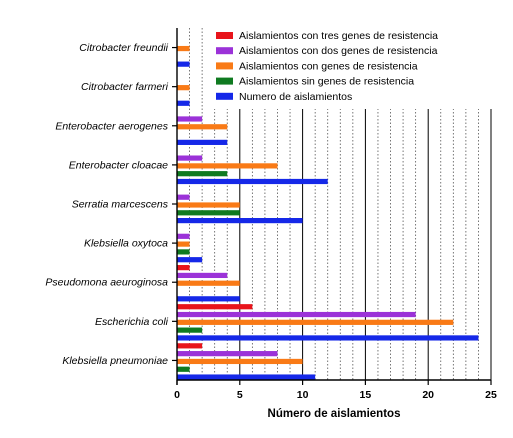 The width and height of the screenshot is (513, 438). I want to click on x-axis-title: Número de aislamientos, so click(334, 414).